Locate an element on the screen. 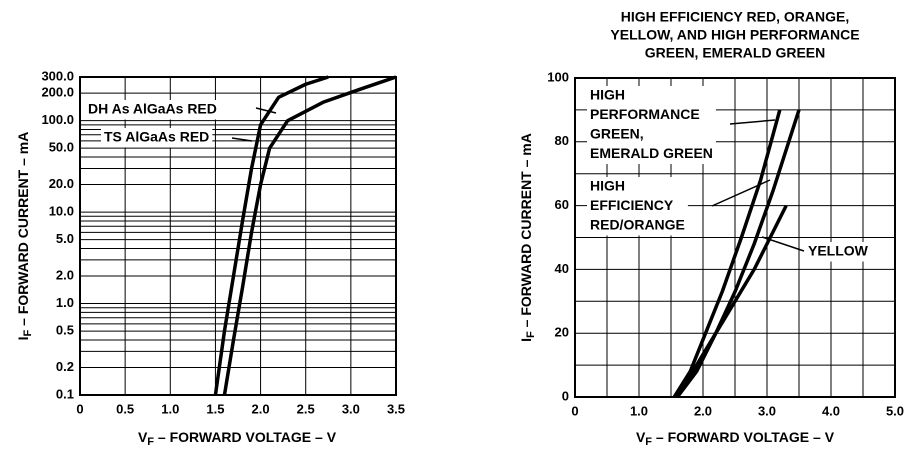 The image size is (907, 454). series-label-line: GREEN, is located at coordinates (617, 134).